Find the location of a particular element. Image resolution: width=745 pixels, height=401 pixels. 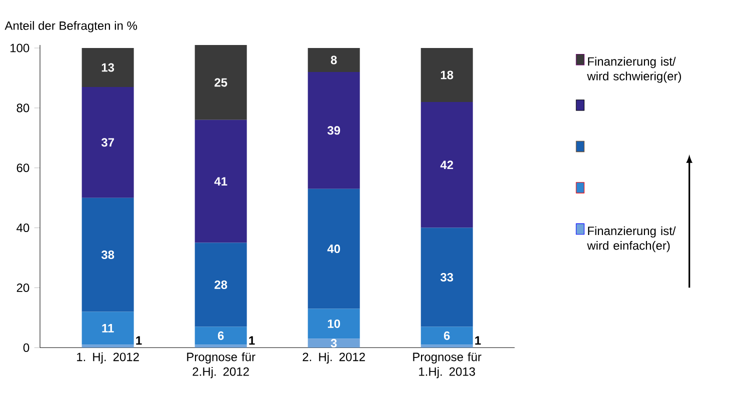

data-label: 10 is located at coordinates (334, 323).